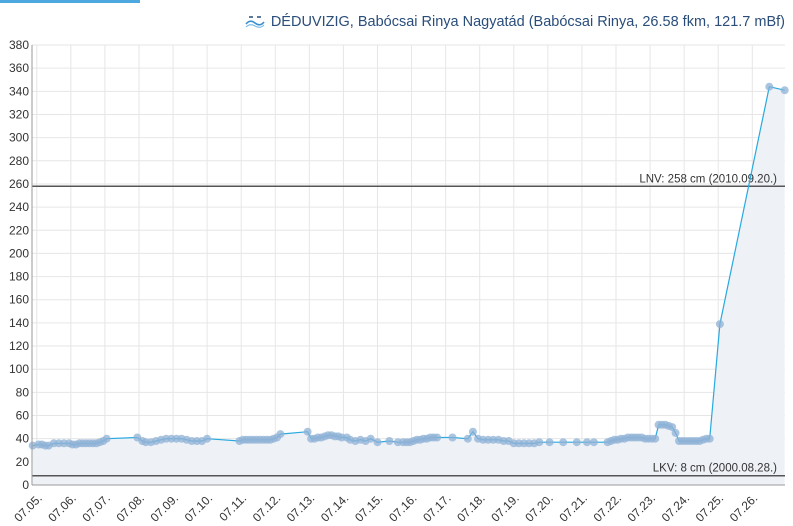 The image size is (793, 526). Describe the element at coordinates (198, 507) in the screenshot. I see `x-tick-label: 07.10.` at that location.